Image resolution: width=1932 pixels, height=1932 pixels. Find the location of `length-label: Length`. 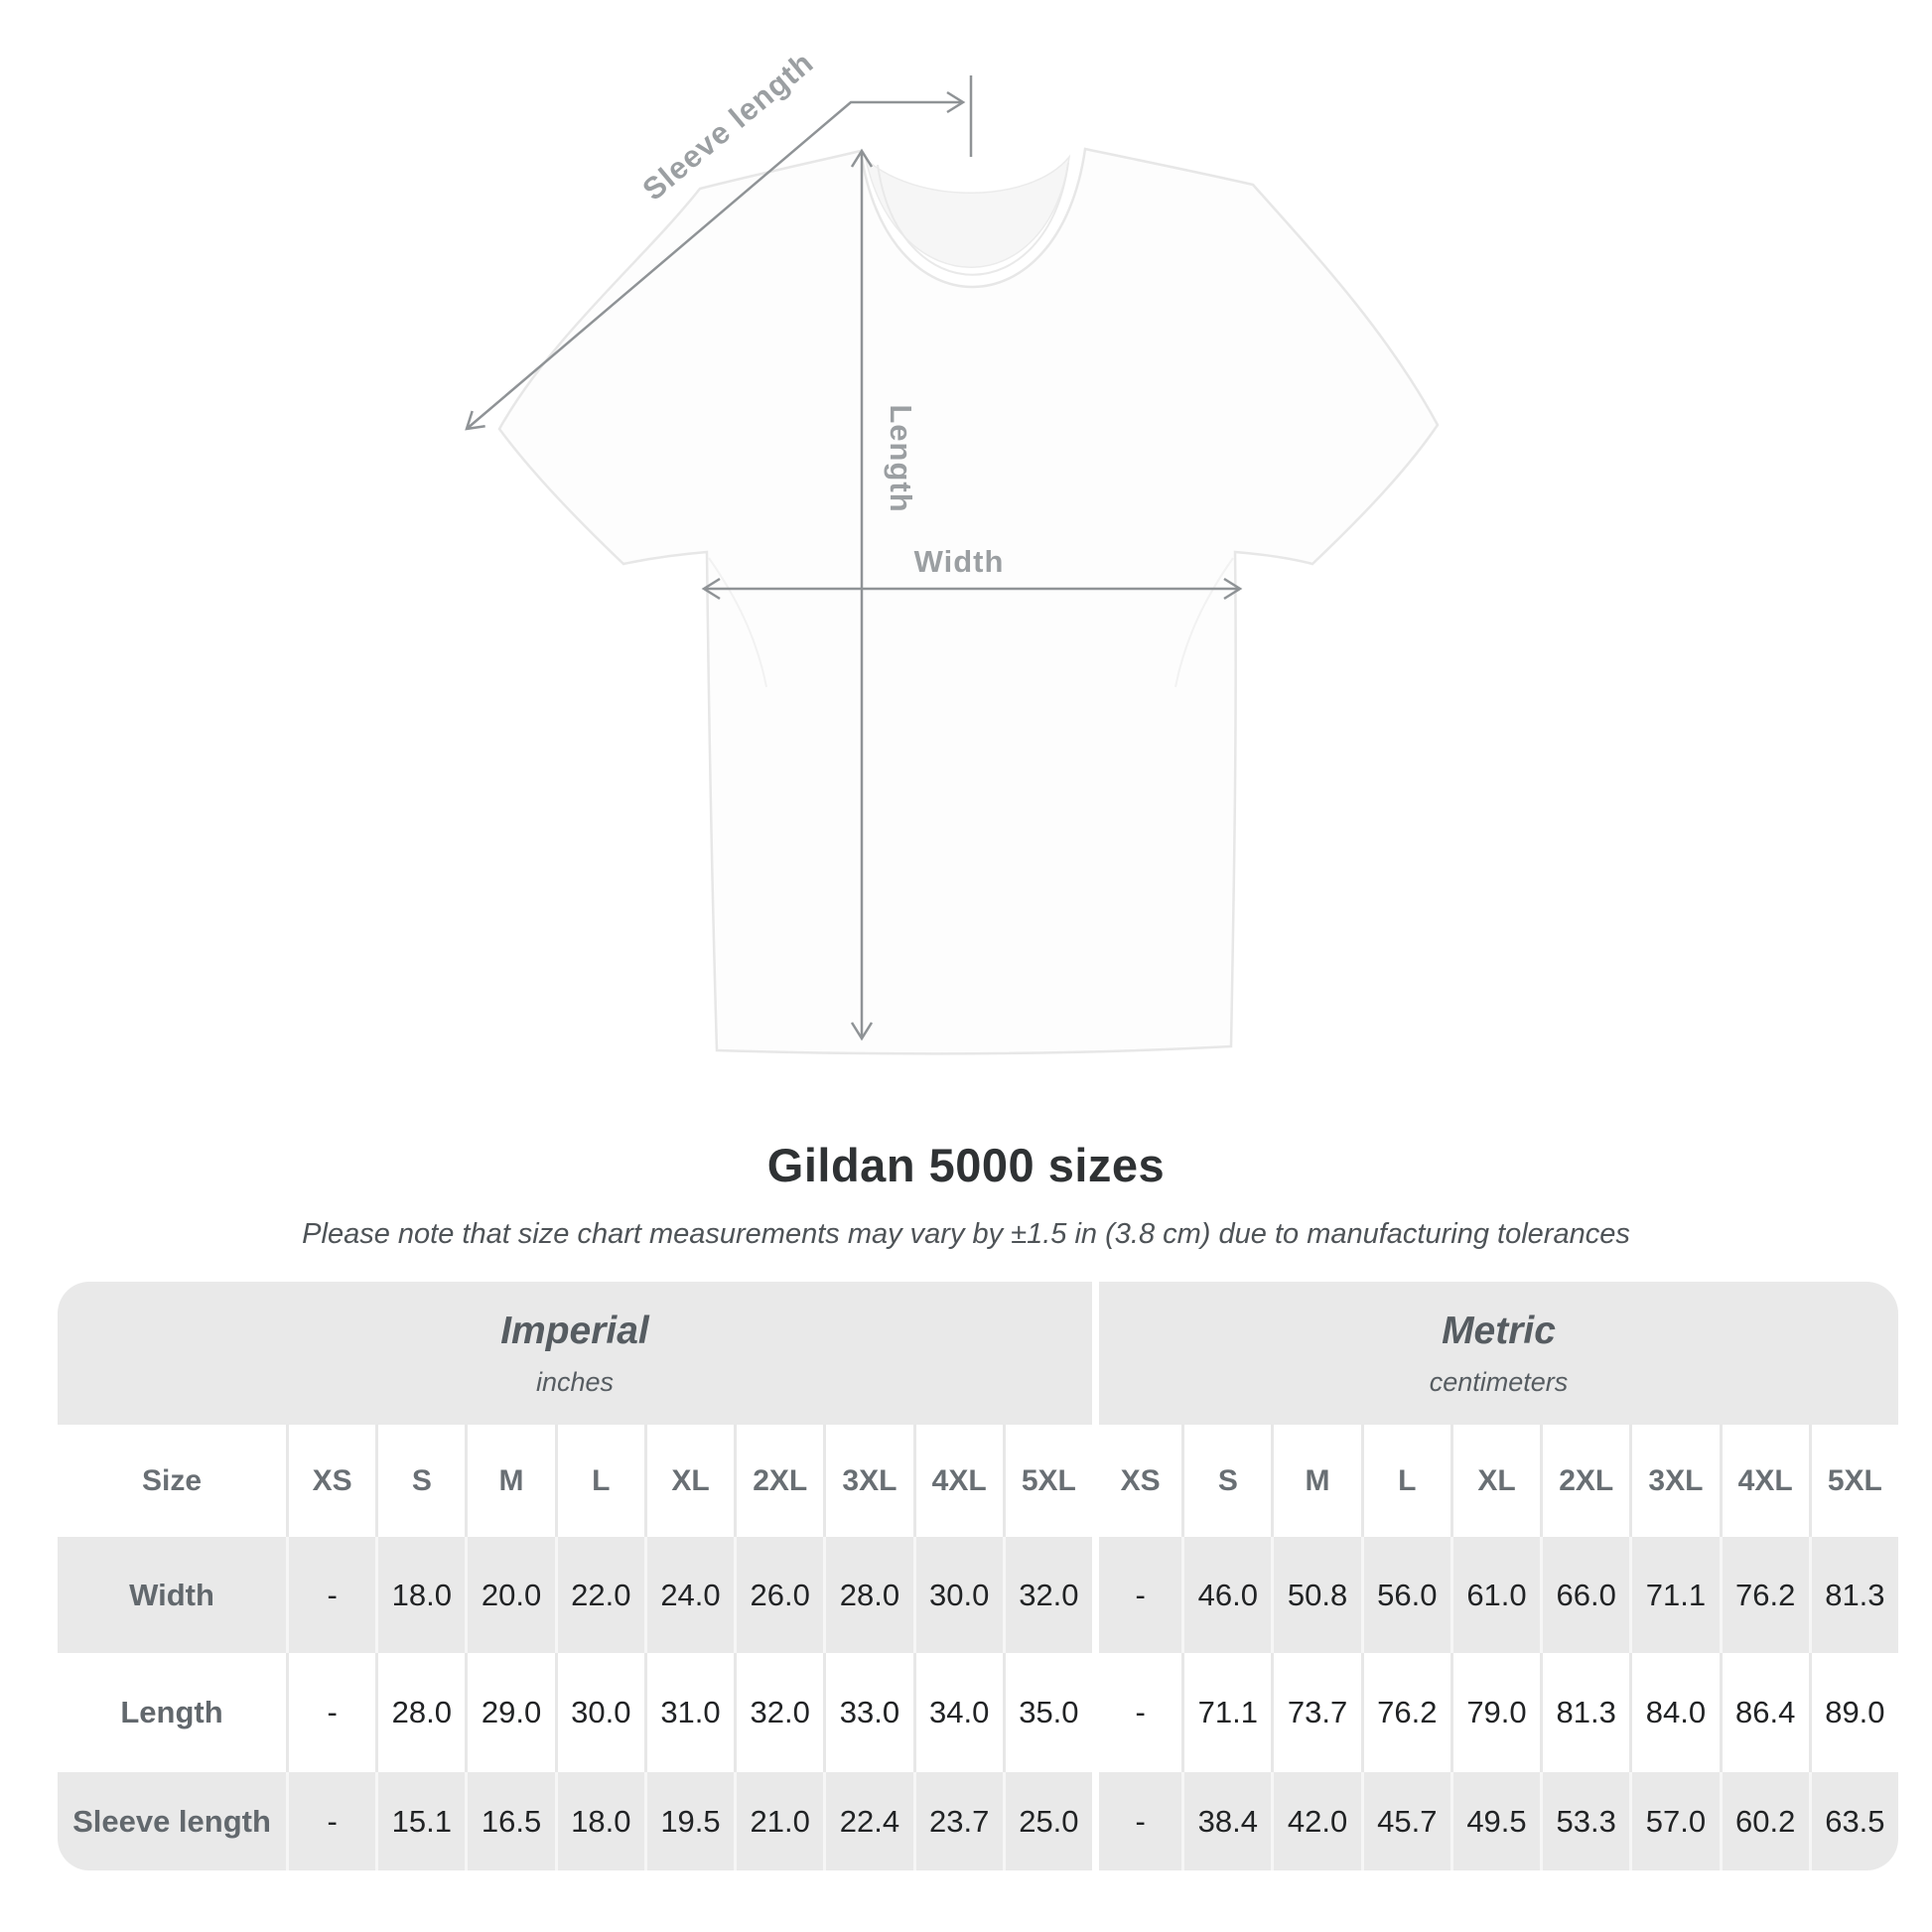

length-label: Length is located at coordinates (901, 458).